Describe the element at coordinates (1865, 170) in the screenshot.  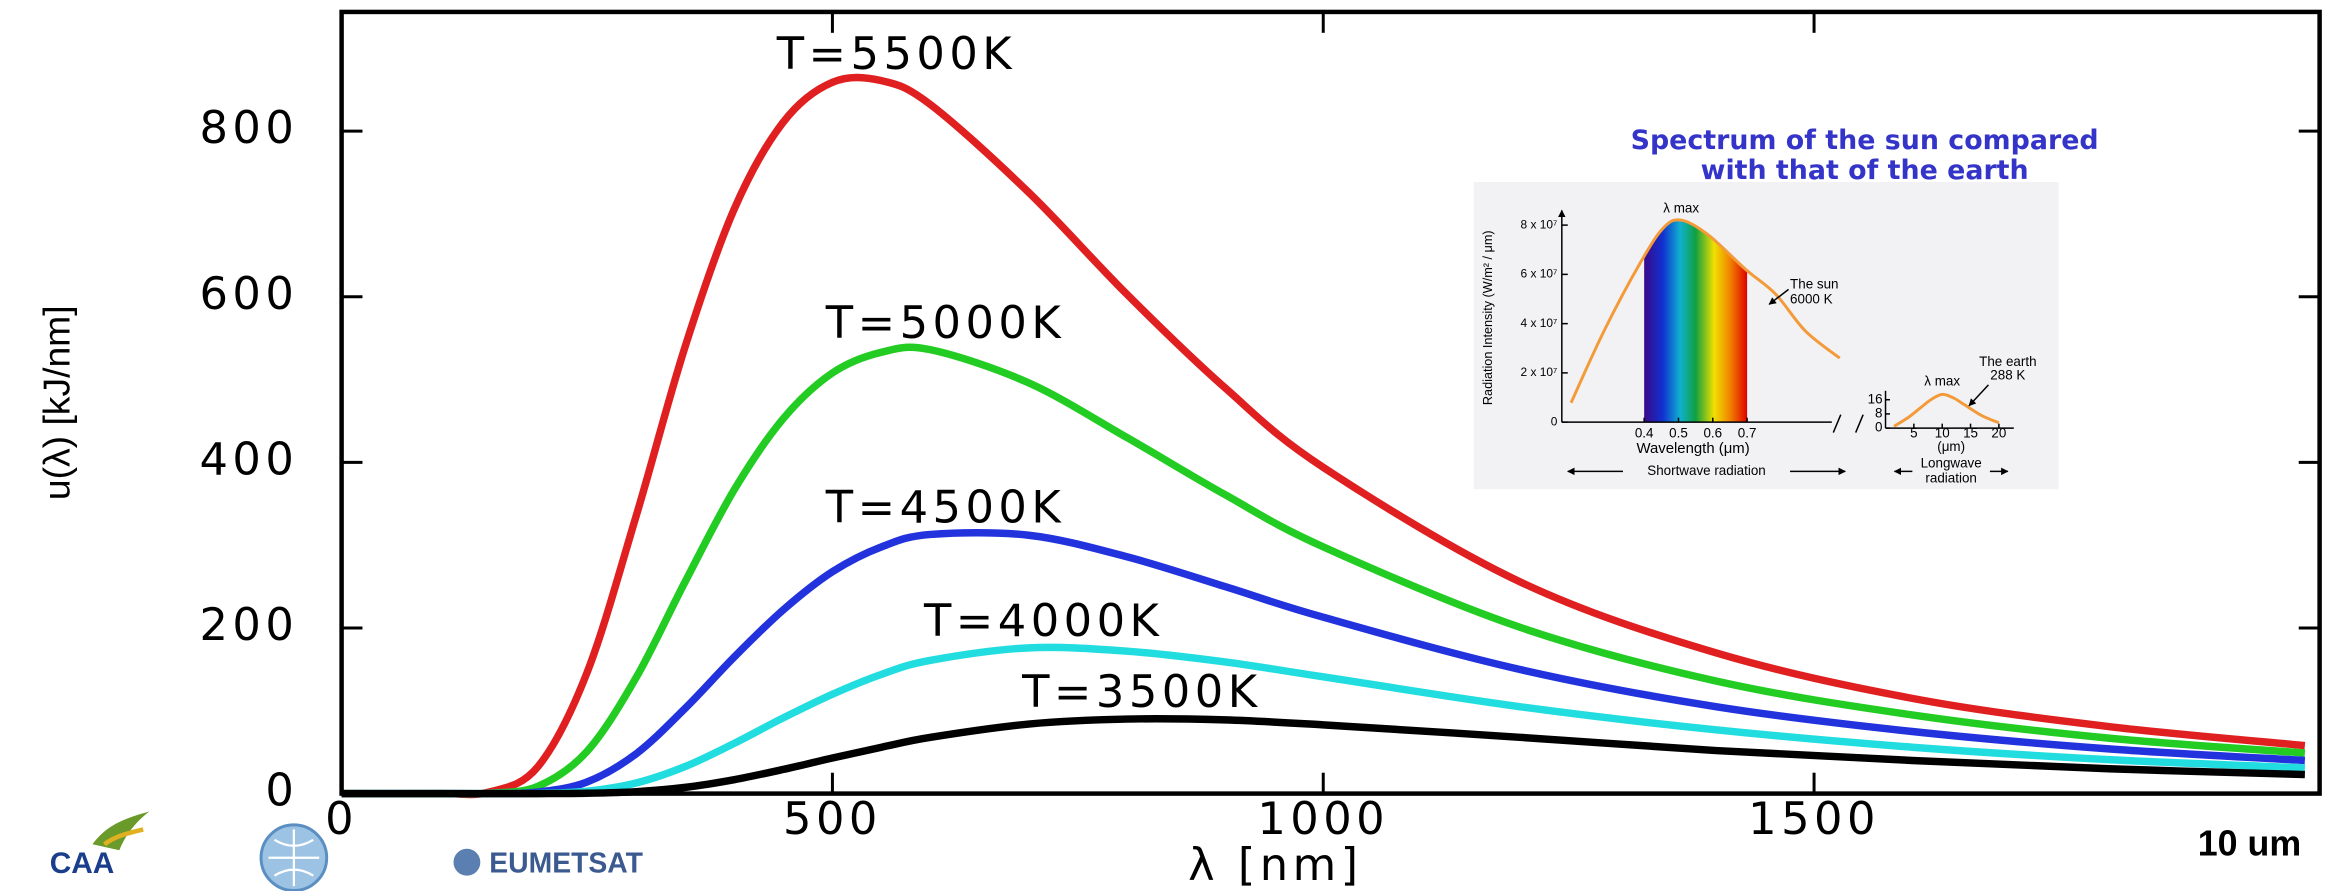
I see `inset-title: with that of the earth` at that location.